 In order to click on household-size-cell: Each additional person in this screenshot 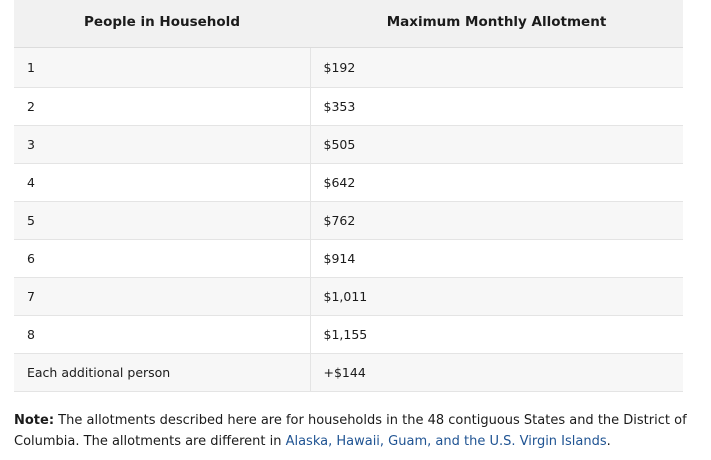, I will do `click(162, 372)`.